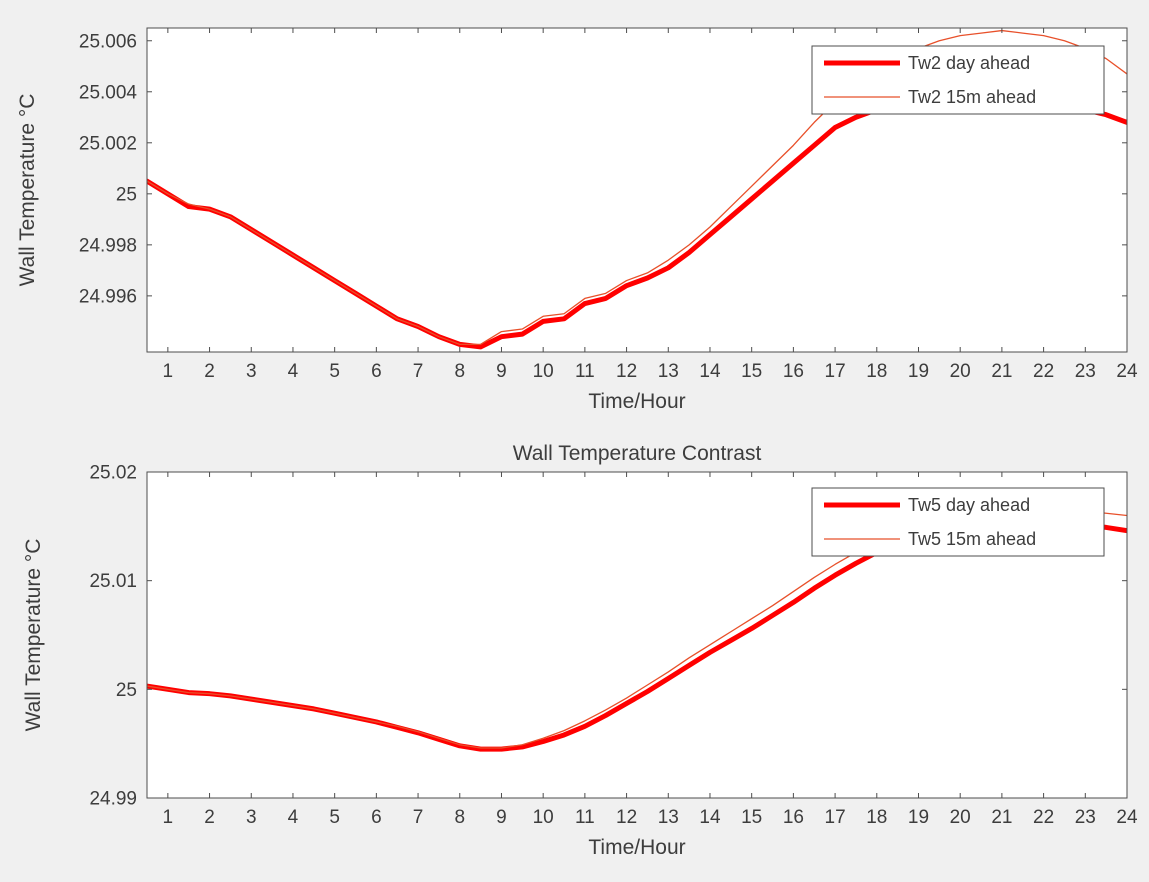  Describe the element at coordinates (637, 453) in the screenshot. I see `chart-title: Wall Temperature Contrast` at that location.